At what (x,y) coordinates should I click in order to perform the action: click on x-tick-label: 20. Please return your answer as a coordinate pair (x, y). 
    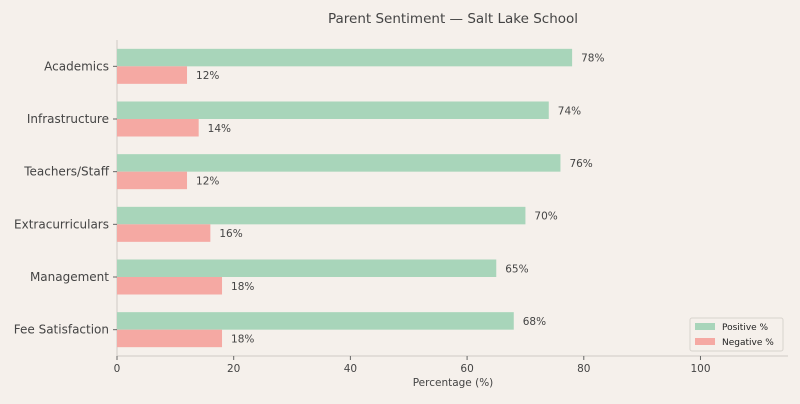
    Looking at the image, I should click on (233, 369).